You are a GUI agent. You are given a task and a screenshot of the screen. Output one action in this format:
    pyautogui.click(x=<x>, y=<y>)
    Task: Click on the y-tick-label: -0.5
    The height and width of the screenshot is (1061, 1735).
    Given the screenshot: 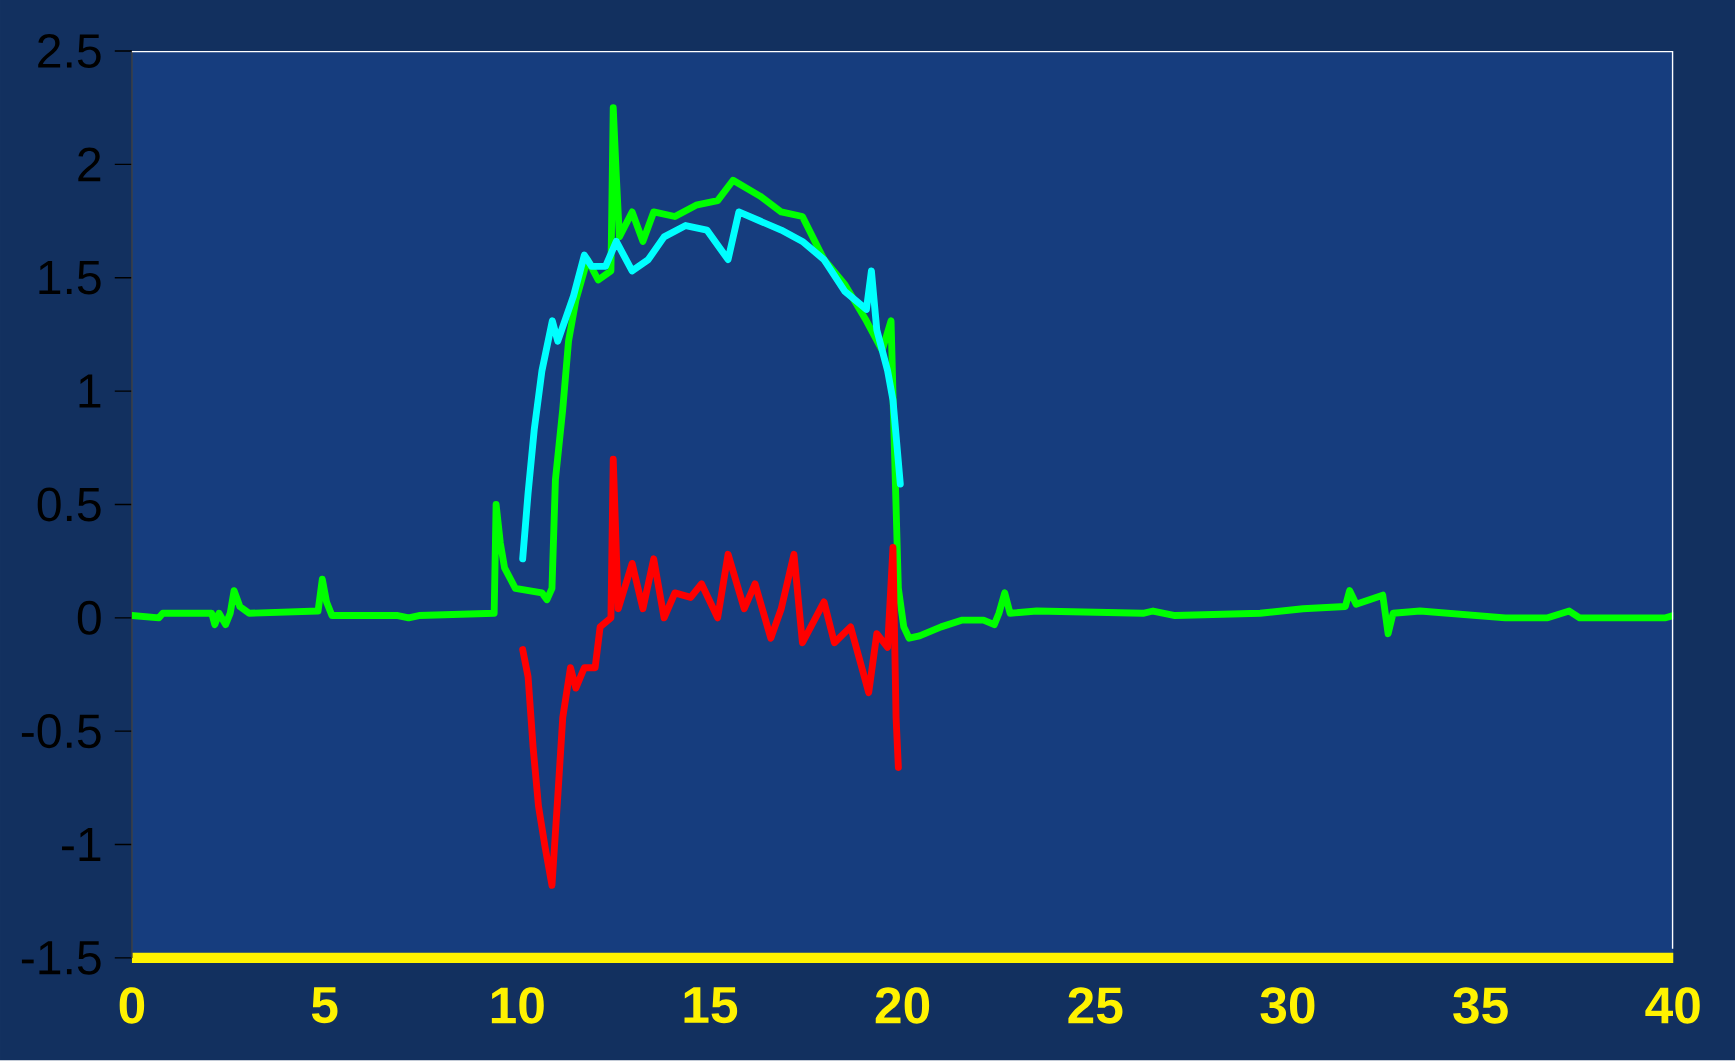 What is the action you would take?
    pyautogui.click(x=61, y=731)
    